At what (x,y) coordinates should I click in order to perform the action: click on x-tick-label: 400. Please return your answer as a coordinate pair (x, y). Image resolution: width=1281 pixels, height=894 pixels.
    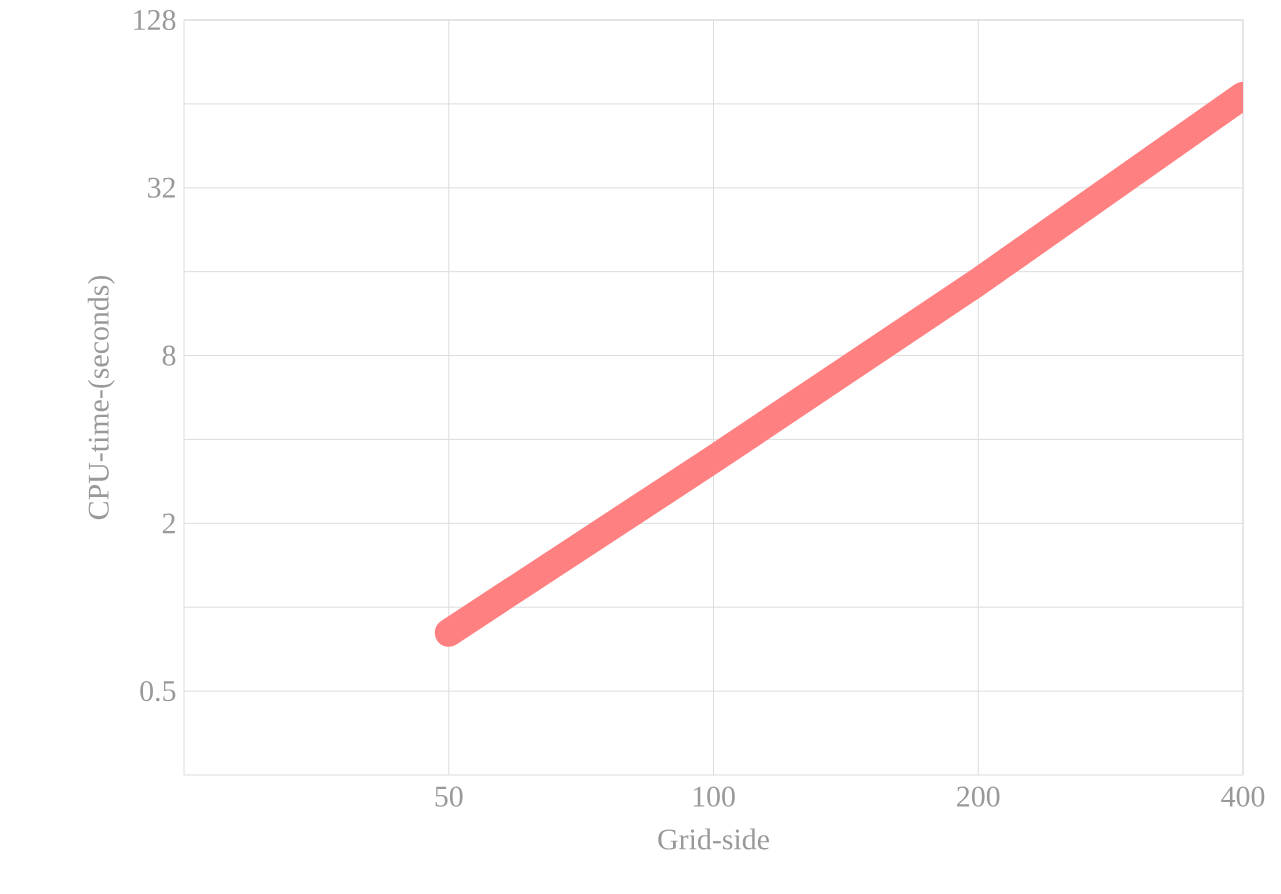
    Looking at the image, I should click on (1243, 796).